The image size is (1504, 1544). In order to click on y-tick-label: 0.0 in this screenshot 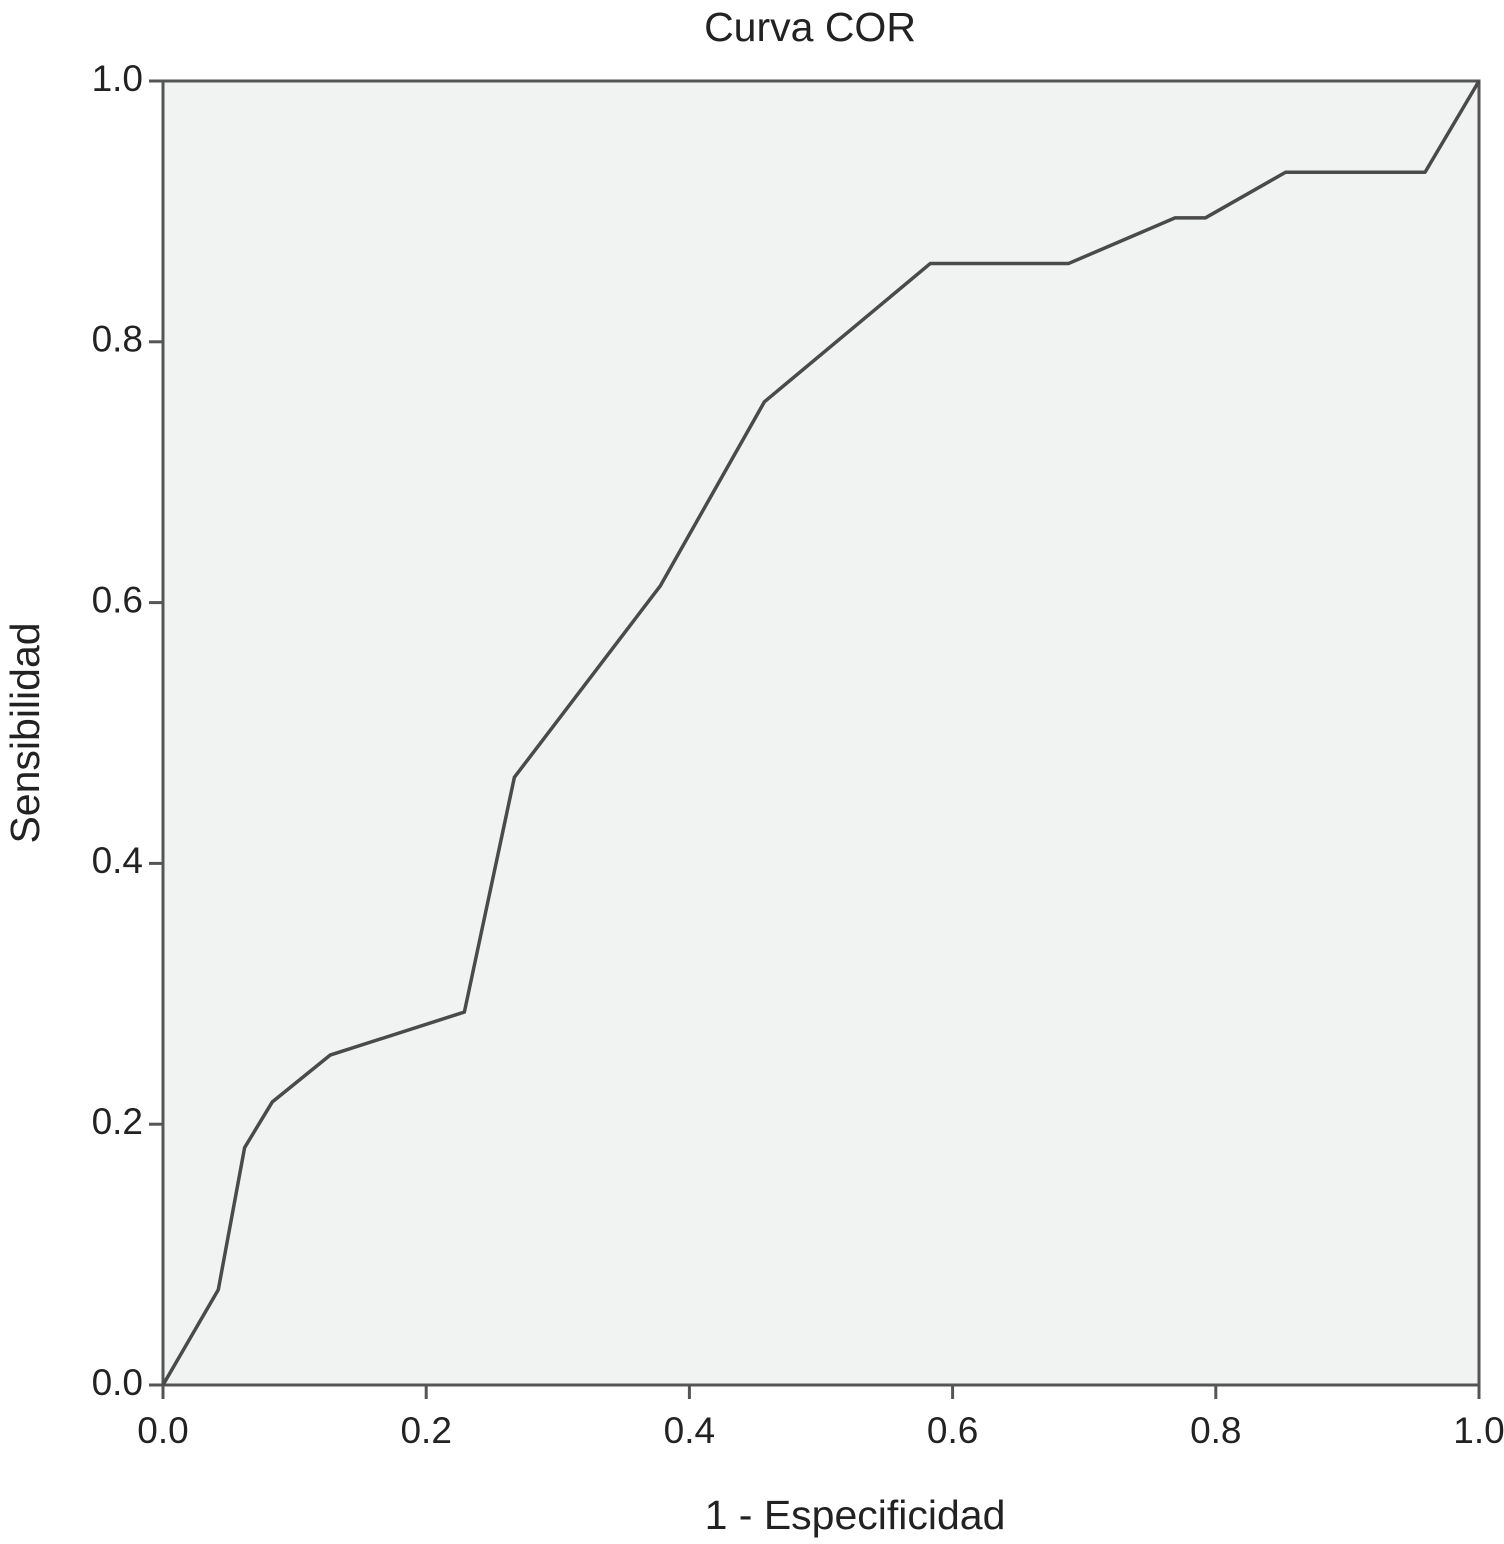, I will do `click(117, 1382)`.